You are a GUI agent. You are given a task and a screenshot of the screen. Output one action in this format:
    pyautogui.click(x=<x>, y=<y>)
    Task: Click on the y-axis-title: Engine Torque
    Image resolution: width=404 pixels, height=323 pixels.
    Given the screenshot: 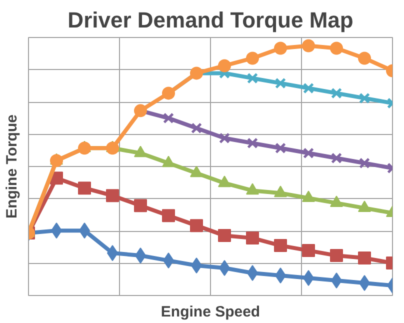 What is the action you would take?
    pyautogui.click(x=12, y=166)
    